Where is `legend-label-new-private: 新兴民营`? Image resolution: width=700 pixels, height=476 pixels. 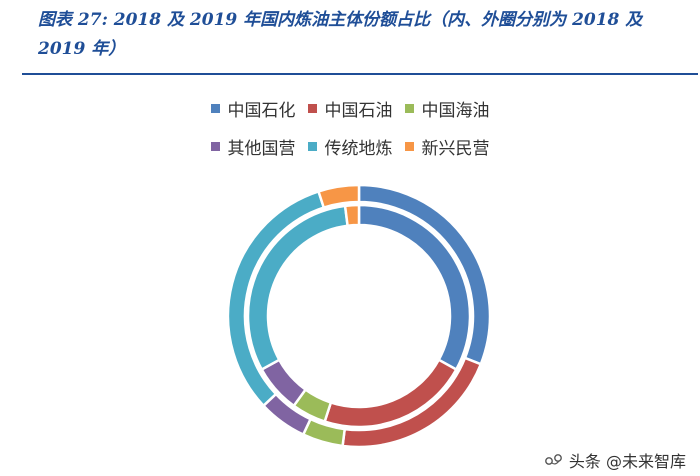
legend-label-new-private: 新兴民营 is located at coordinates (455, 148).